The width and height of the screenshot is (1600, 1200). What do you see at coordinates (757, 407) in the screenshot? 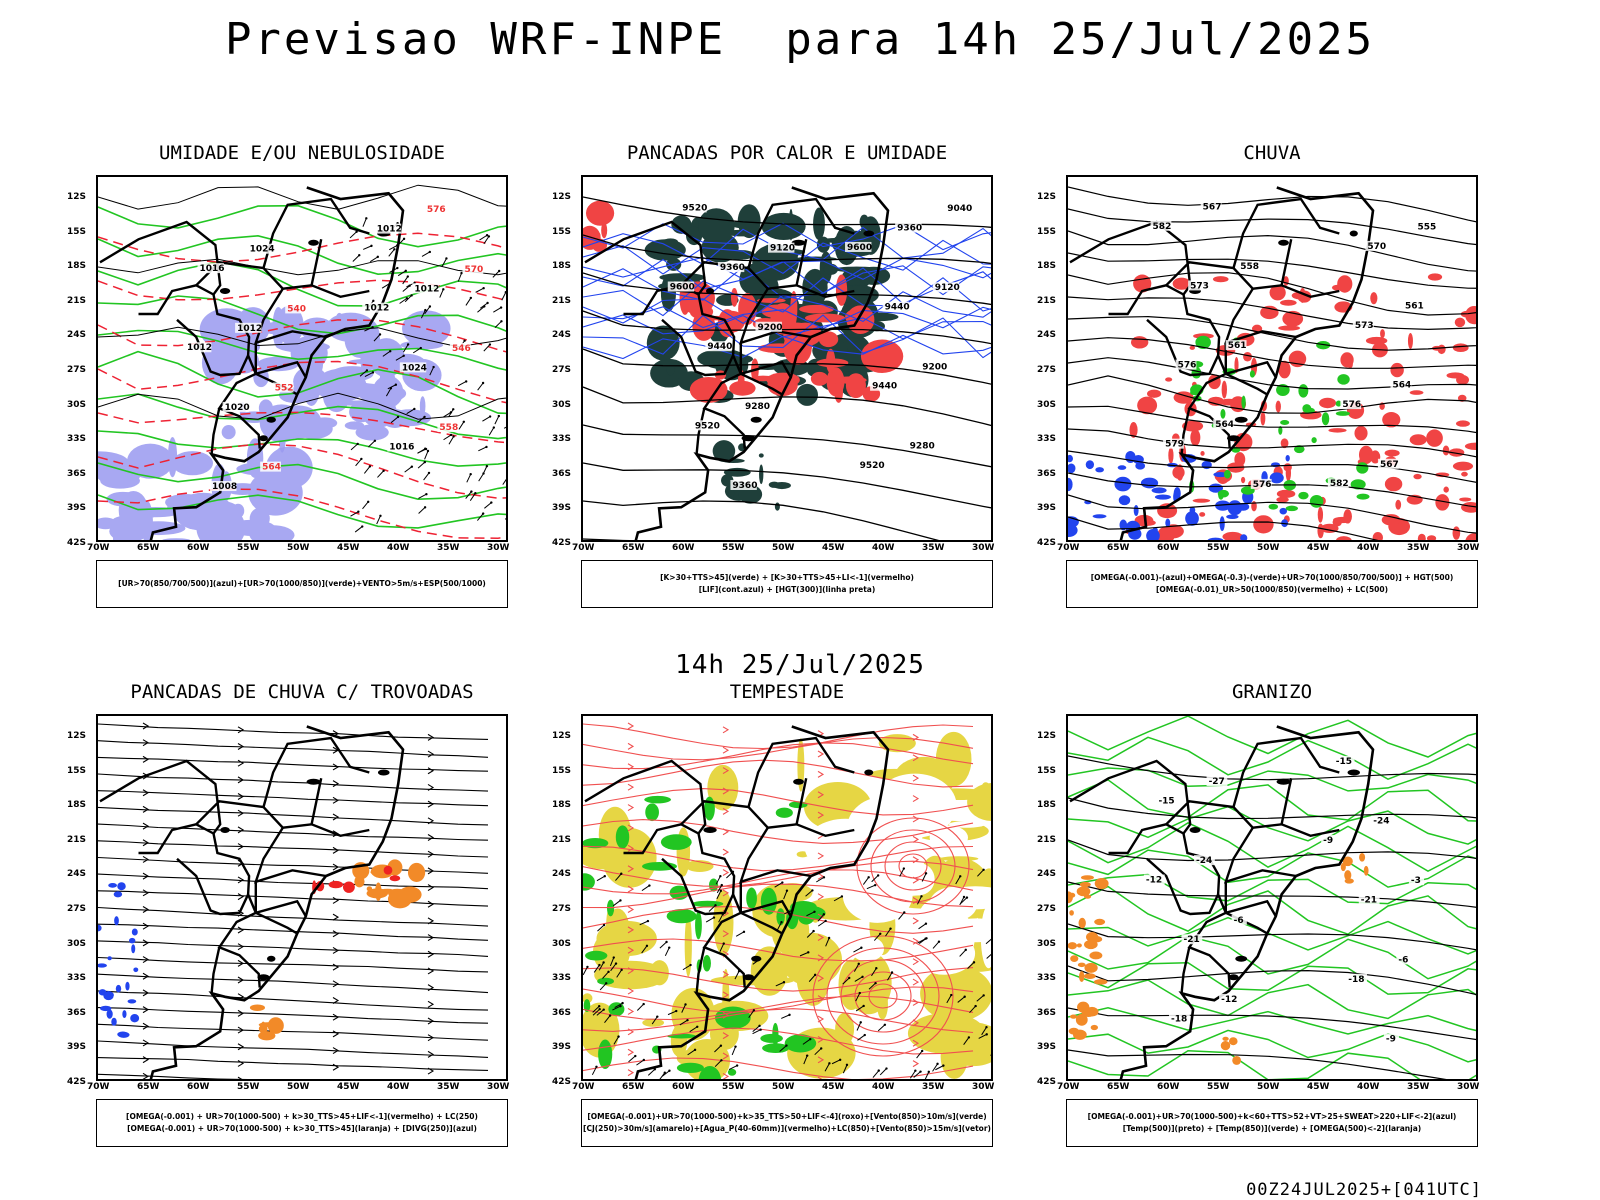
I see `contour-label: 9280` at bounding box center [757, 407].